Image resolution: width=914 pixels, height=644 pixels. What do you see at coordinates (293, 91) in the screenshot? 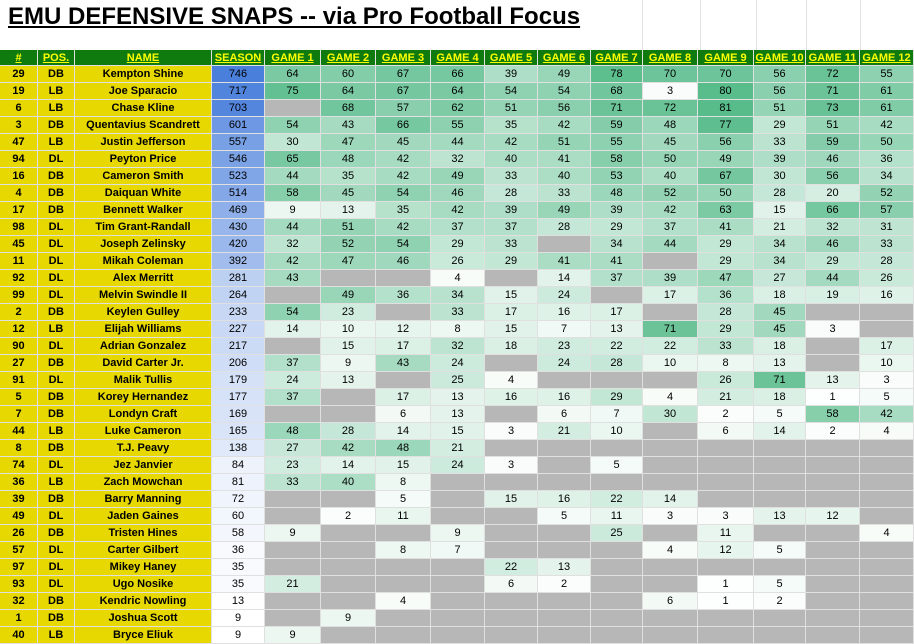
I see `game-snaps-cell: 75` at bounding box center [293, 91].